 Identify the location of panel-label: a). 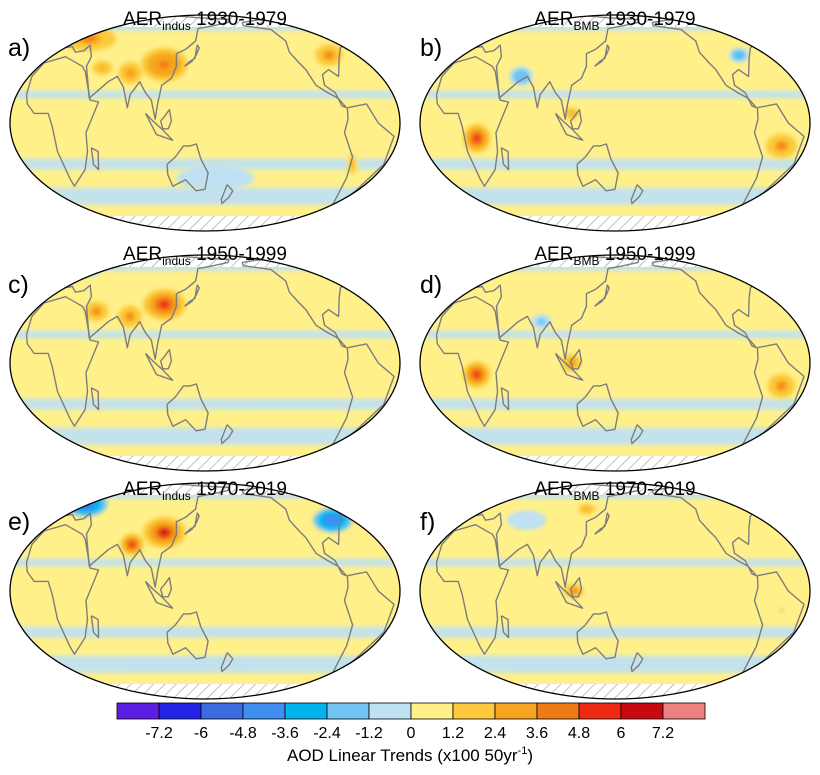
(19, 48).